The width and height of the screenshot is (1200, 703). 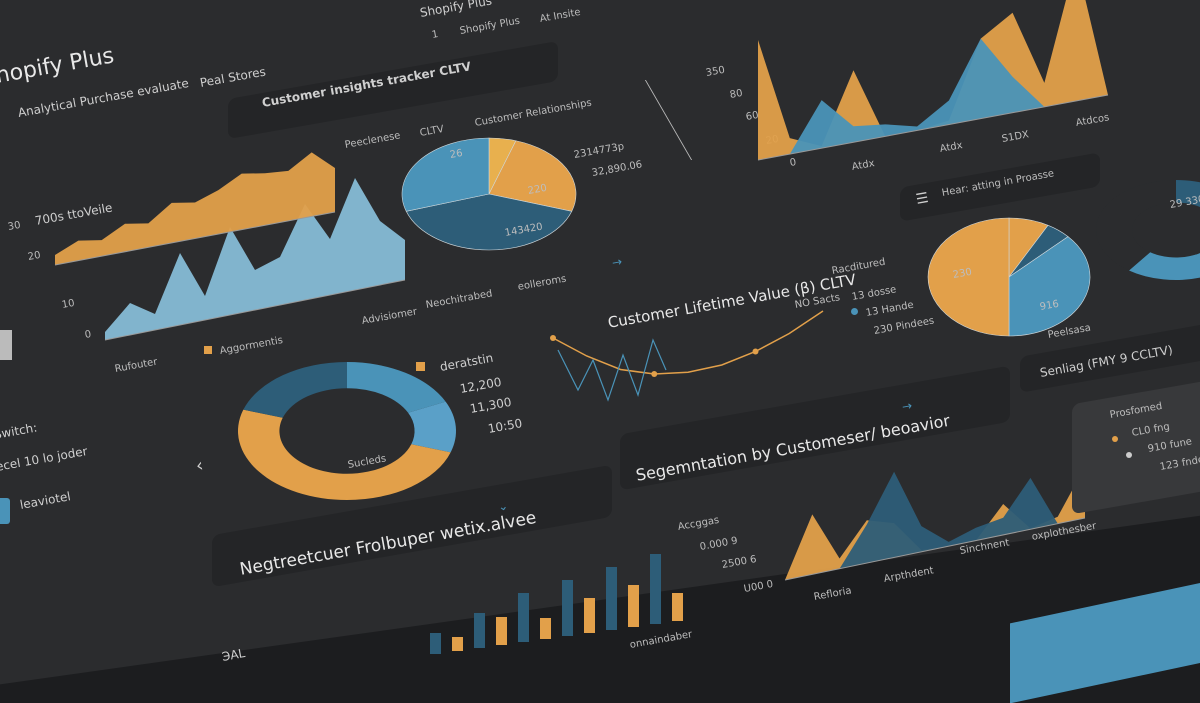 I want to click on y-tick: 80, so click(x=736, y=94).